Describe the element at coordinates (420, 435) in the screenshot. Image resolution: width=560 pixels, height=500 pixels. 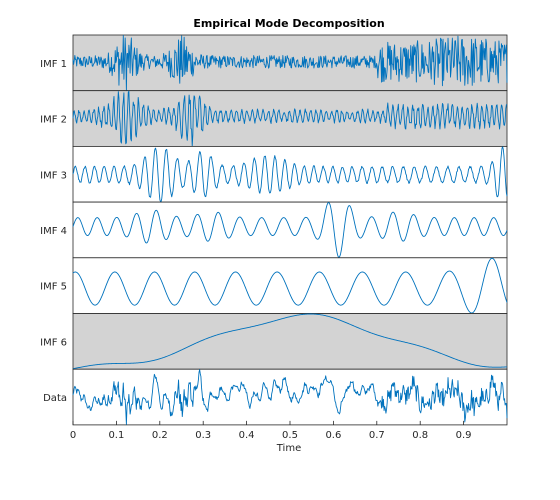
I see `x-tick-label: 0.8` at that location.